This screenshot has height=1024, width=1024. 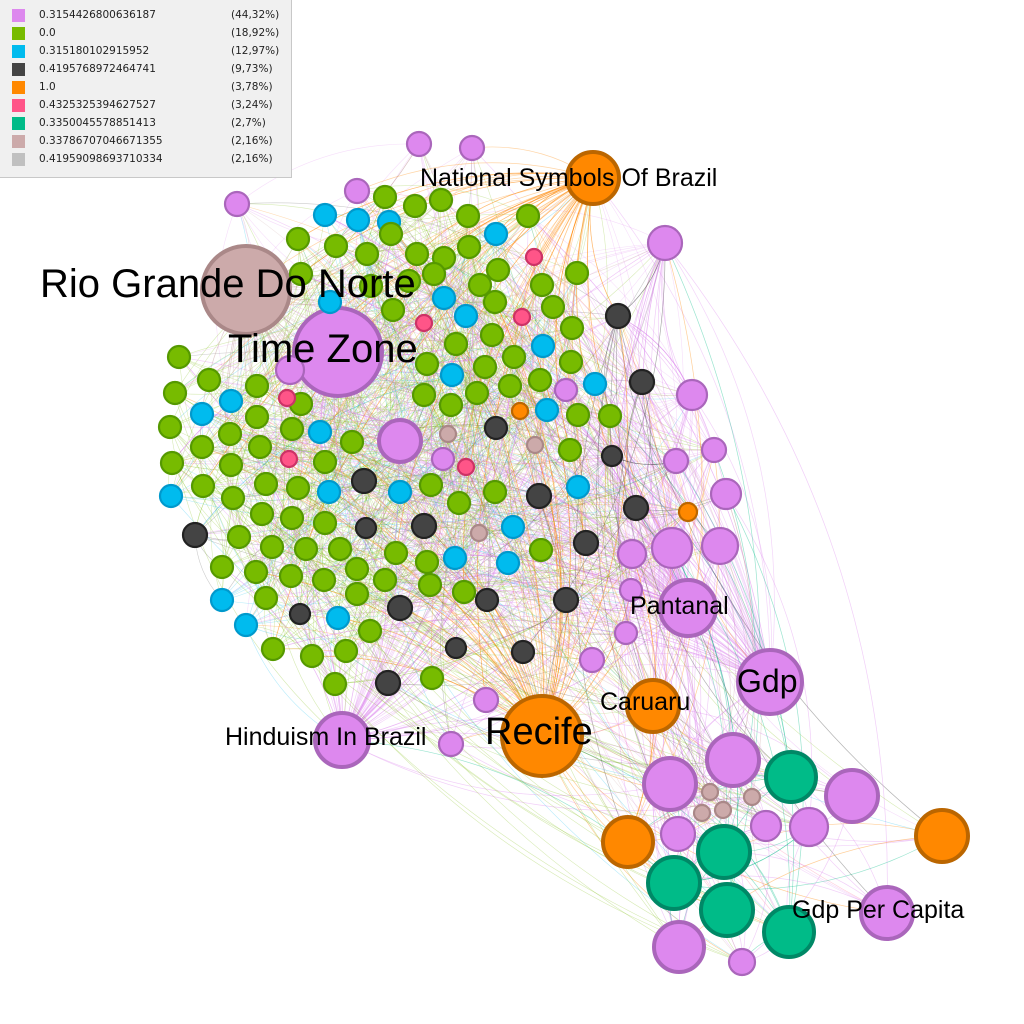 What do you see at coordinates (255, 51) in the screenshot?
I see `legend-percent: (12,97%)` at bounding box center [255, 51].